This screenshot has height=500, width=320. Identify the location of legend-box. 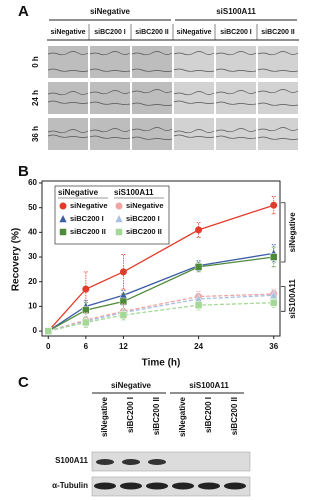
(112, 215).